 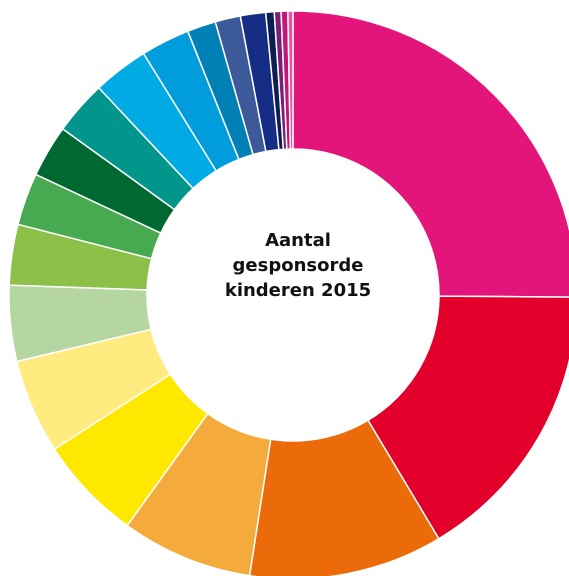 I want to click on chart-title: Aantal gesponsorde kinderen 2015, so click(x=298, y=265).